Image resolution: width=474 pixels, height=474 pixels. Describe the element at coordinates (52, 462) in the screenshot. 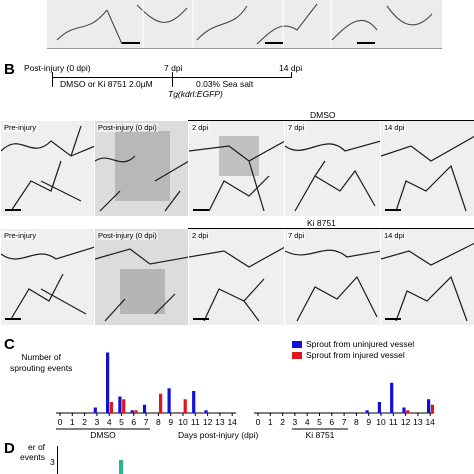

I see `panel-d-ytick: 3` at that location.